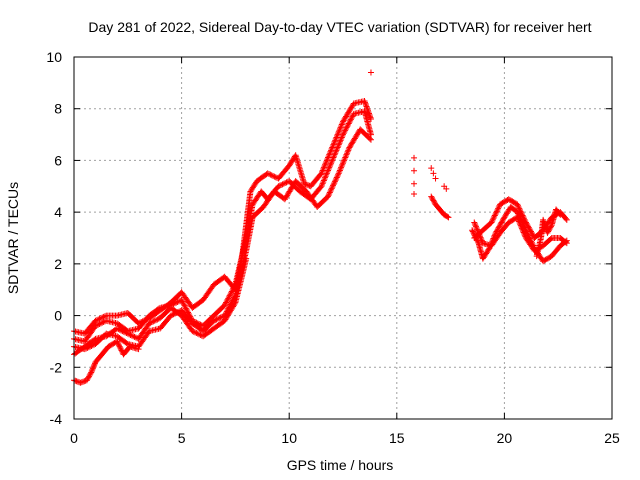 Image resolution: width=640 pixels, height=480 pixels. What do you see at coordinates (74, 438) in the screenshot?
I see `x-tick-label: 0` at bounding box center [74, 438].